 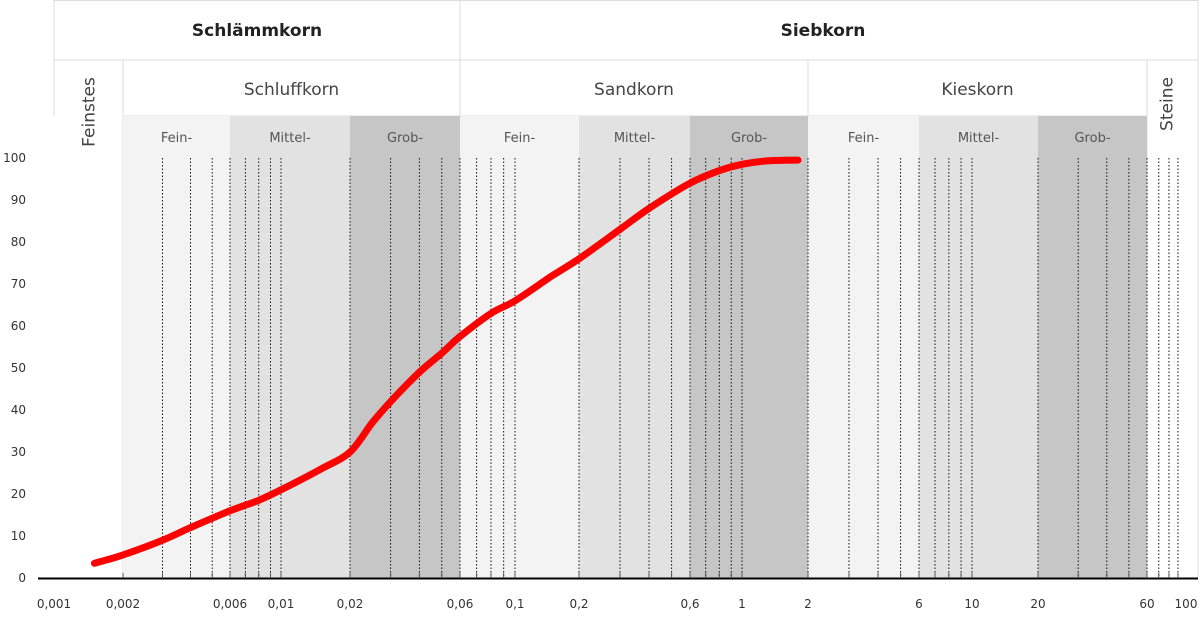 What do you see at coordinates (90, 112) in the screenshot?
I see `header-middle-label: Feinstes` at bounding box center [90, 112].